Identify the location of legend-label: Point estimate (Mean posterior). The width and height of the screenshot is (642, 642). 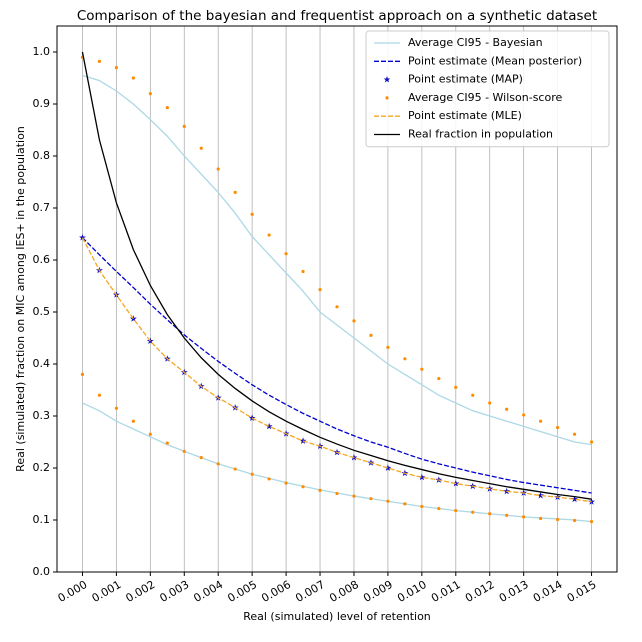
(495, 60).